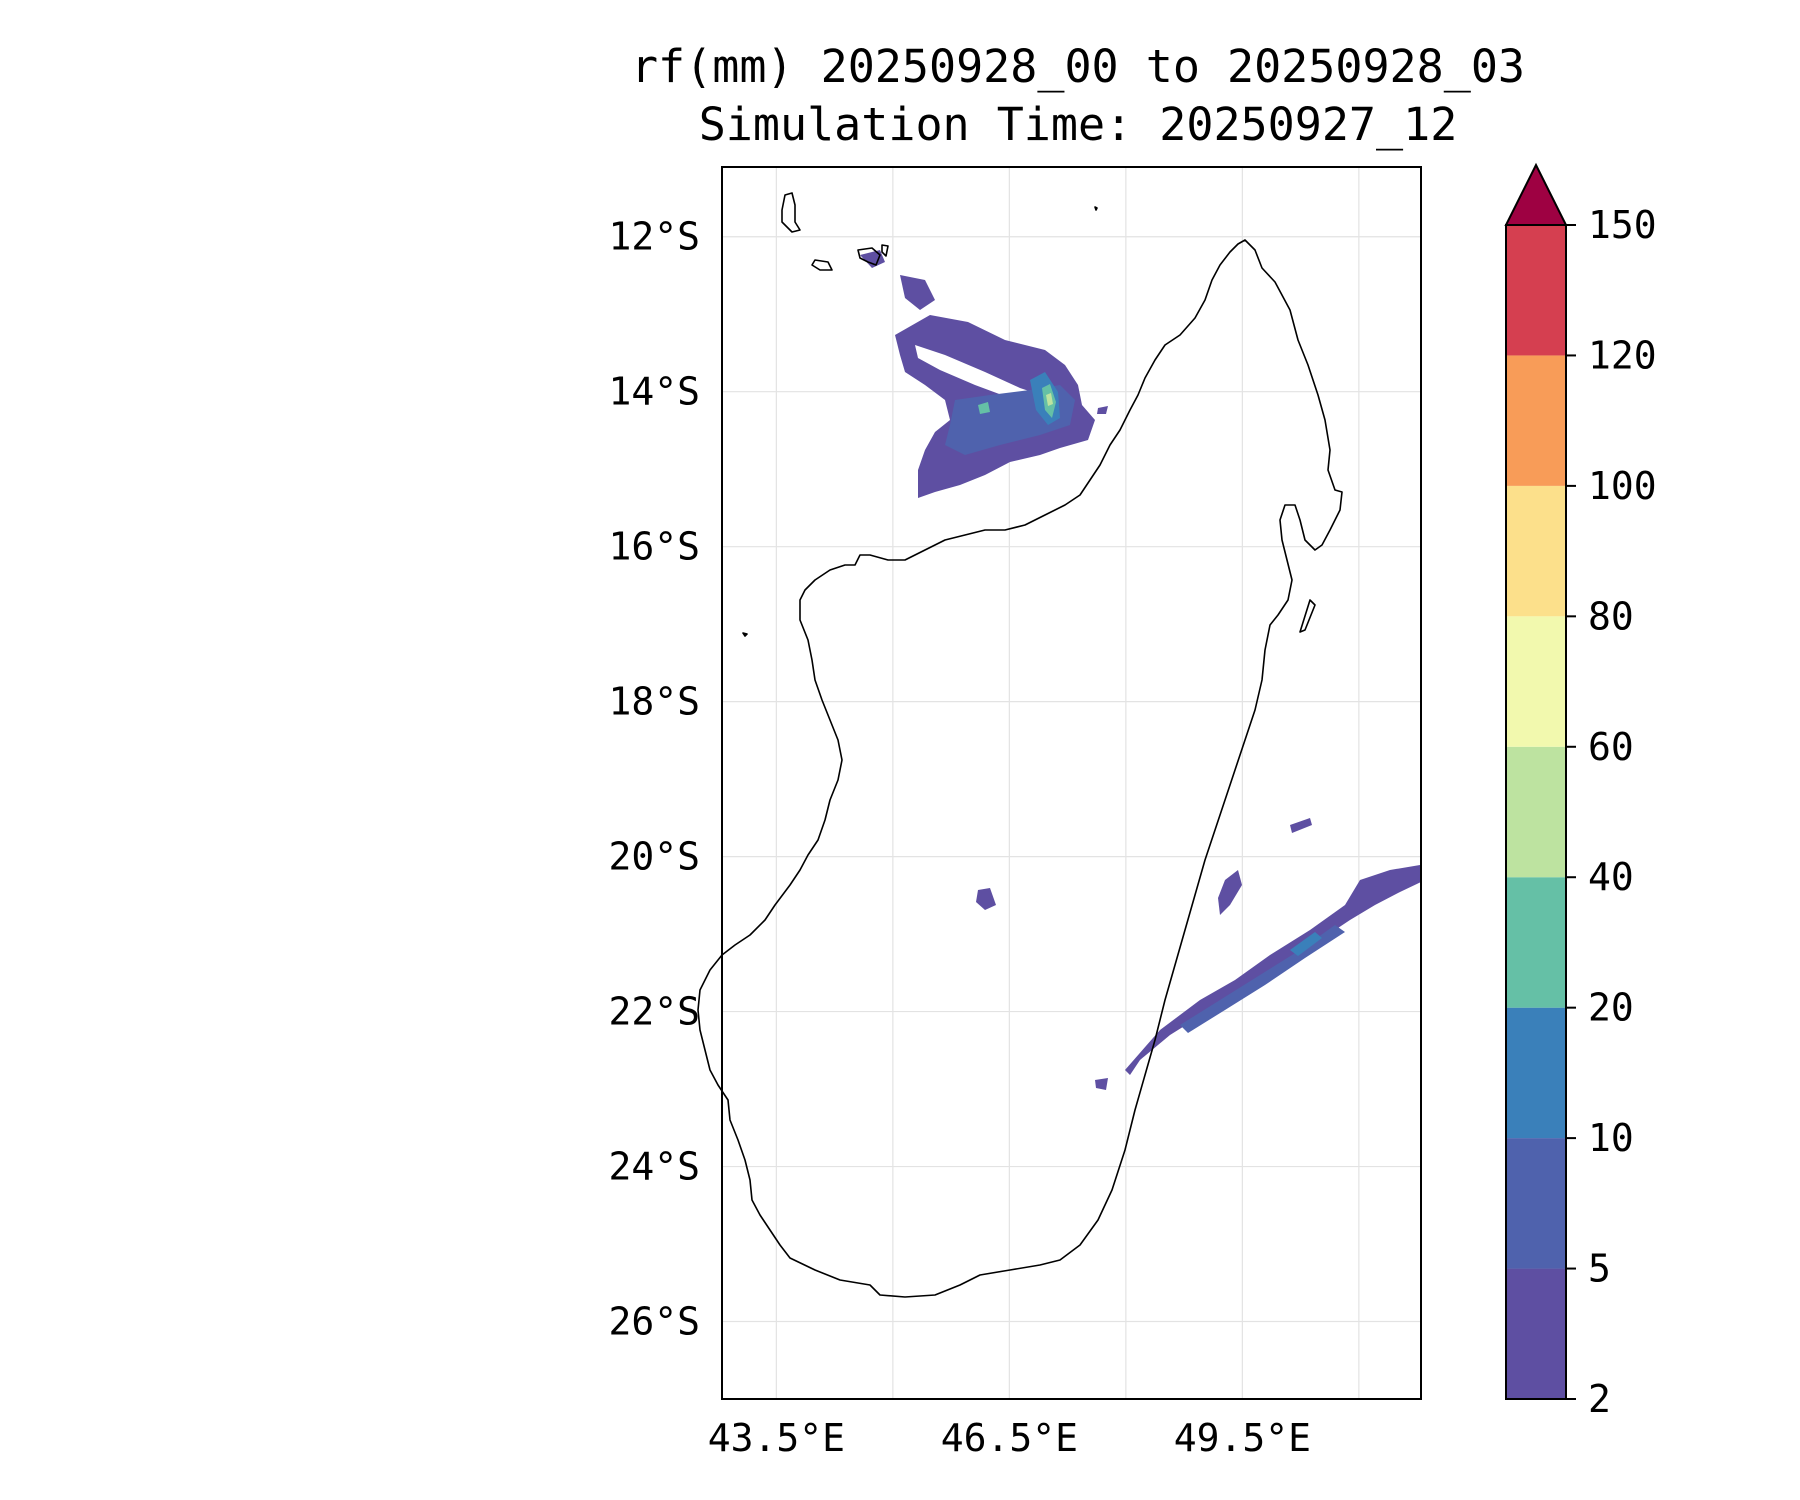 The width and height of the screenshot is (1800, 1500). I want to click on lat-tick-label: 18°S, so click(654, 702).